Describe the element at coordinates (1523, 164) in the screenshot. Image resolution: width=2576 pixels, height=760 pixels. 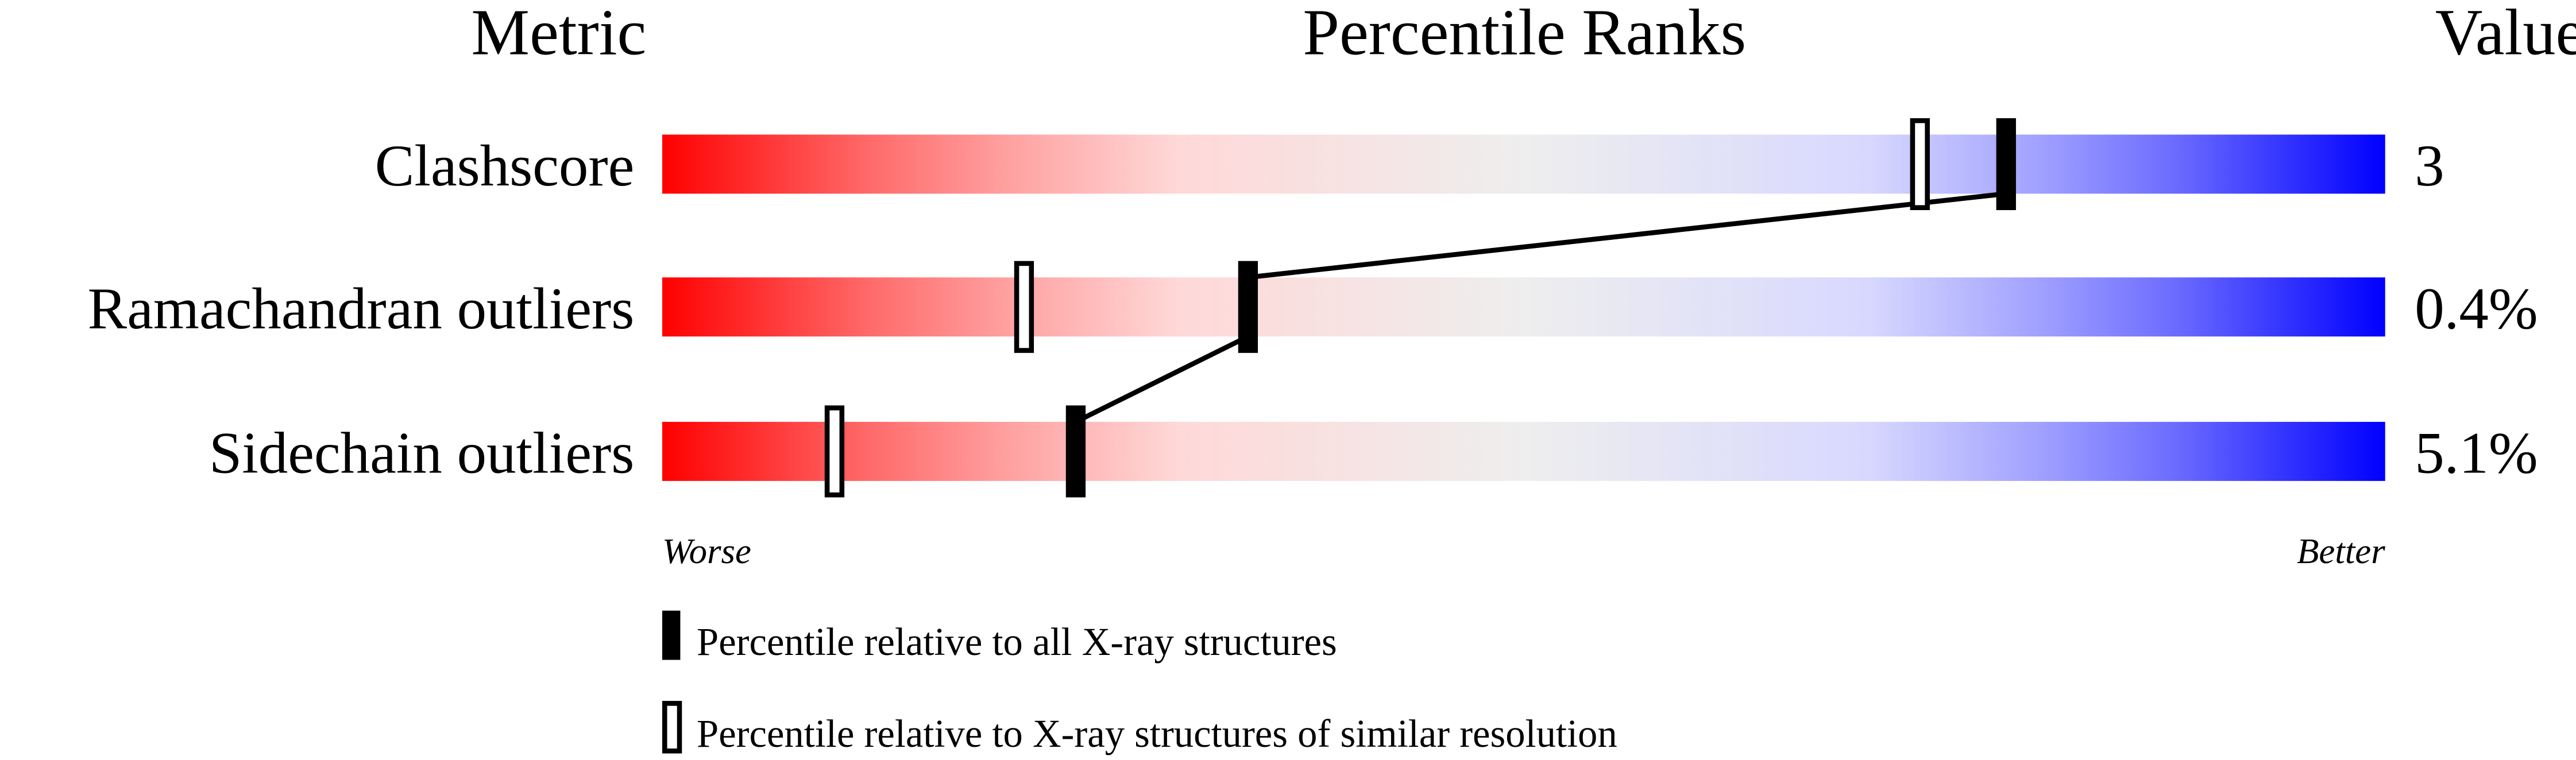
I see `bar-clashscore` at that location.